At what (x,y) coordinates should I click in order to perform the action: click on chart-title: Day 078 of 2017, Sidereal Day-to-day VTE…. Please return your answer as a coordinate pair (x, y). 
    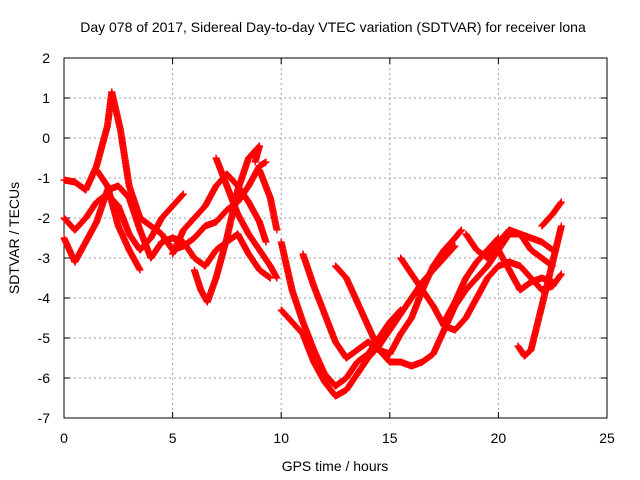
    Looking at the image, I should click on (333, 27).